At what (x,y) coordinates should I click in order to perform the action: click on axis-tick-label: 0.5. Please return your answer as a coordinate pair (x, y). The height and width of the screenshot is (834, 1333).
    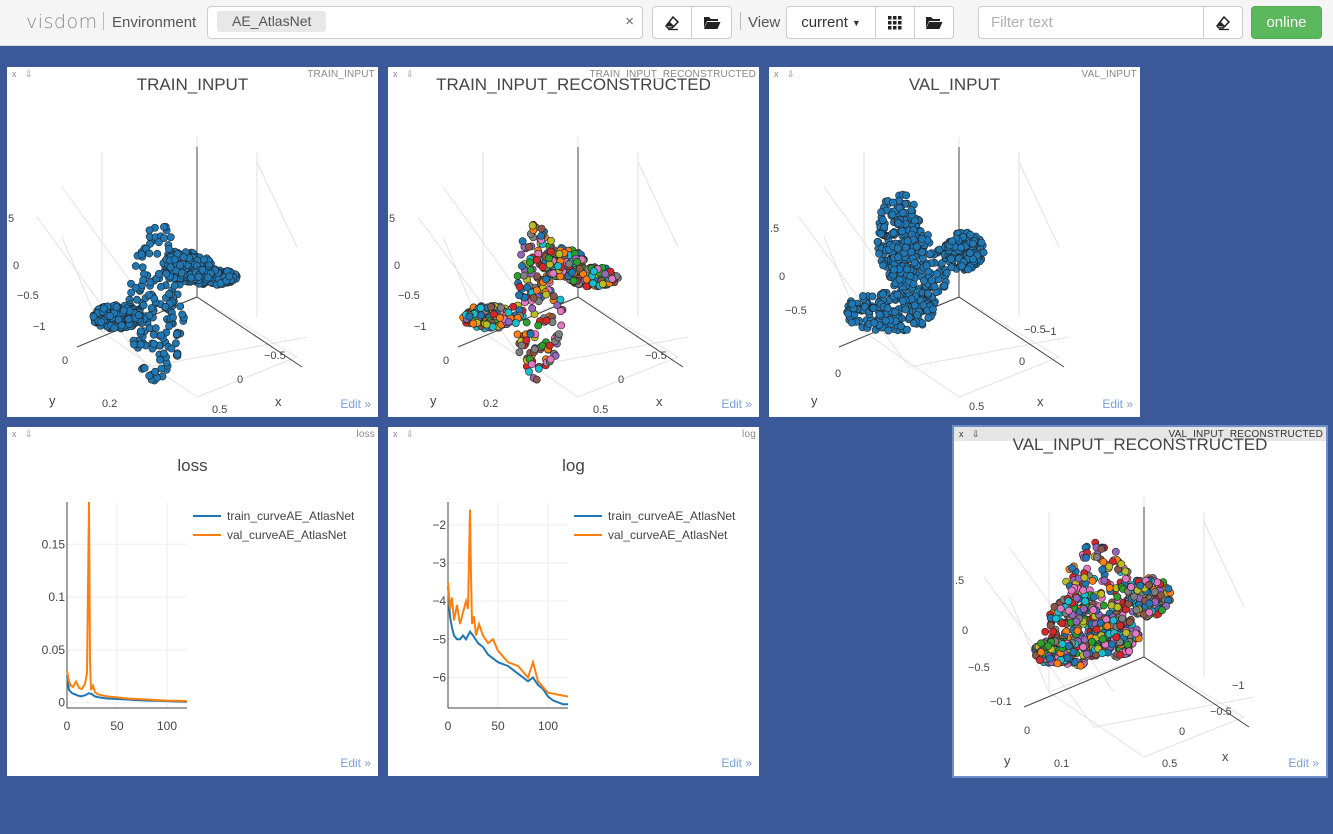
    Looking at the image, I should click on (600, 410).